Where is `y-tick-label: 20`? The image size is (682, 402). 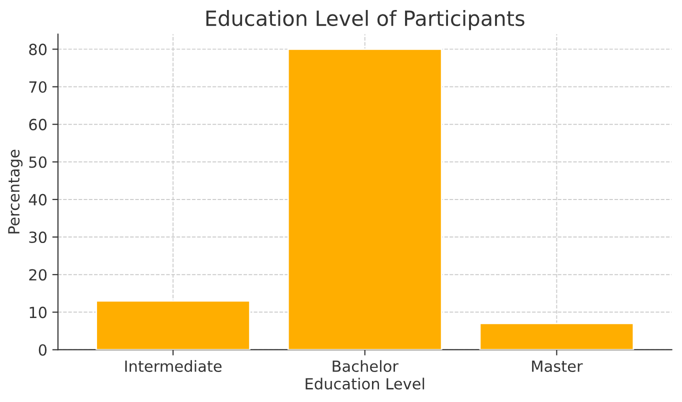
y-tick-label: 20 is located at coordinates (38, 275).